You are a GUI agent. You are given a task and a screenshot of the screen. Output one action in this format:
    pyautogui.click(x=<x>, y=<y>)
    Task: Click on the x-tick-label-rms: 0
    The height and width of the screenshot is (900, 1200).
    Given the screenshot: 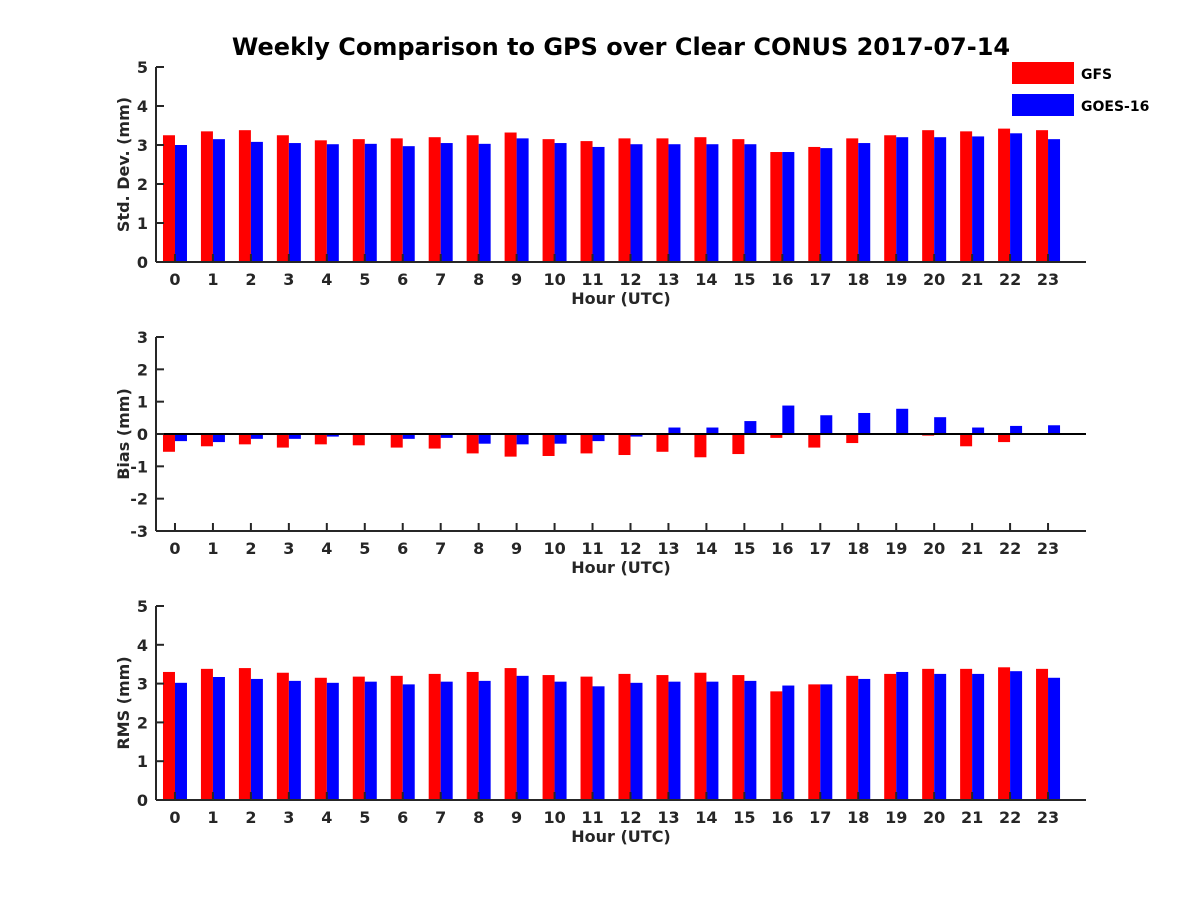 What is the action you would take?
    pyautogui.click(x=174, y=817)
    